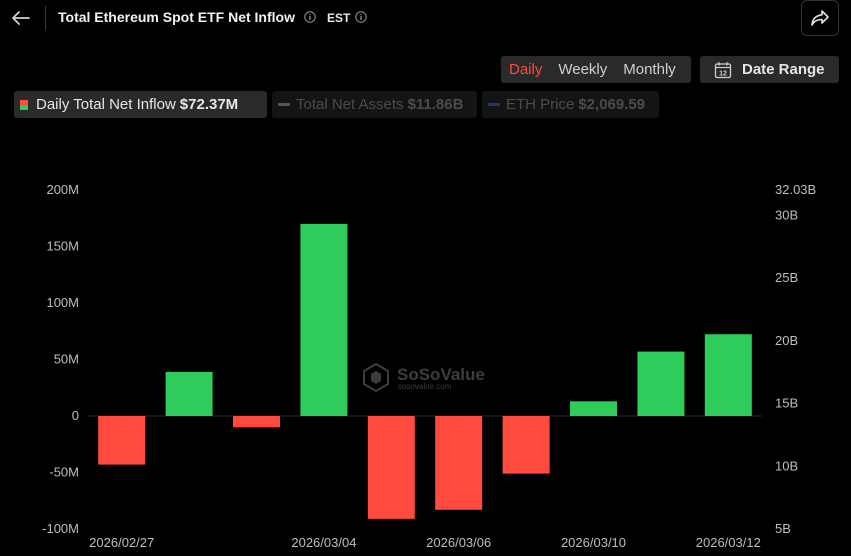 This screenshot has height=556, width=851. I want to click on sosovalue-logo-icon, so click(376, 377).